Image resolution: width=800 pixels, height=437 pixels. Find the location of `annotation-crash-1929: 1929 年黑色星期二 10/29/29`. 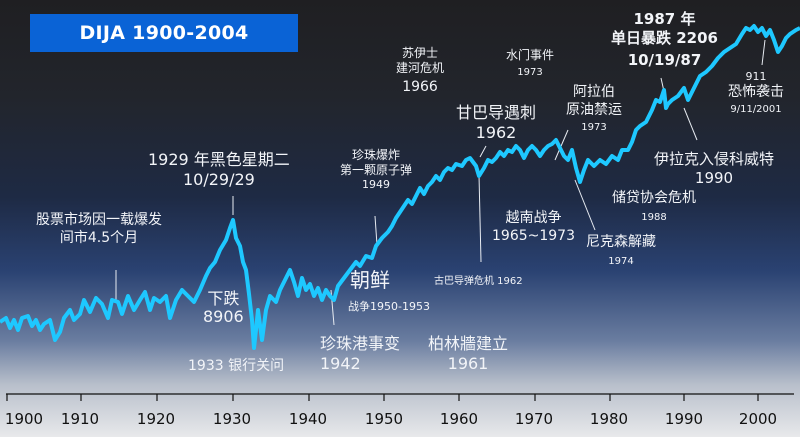

annotation-crash-1929: 1929 年黑色星期二 10/29/29 is located at coordinates (219, 170).